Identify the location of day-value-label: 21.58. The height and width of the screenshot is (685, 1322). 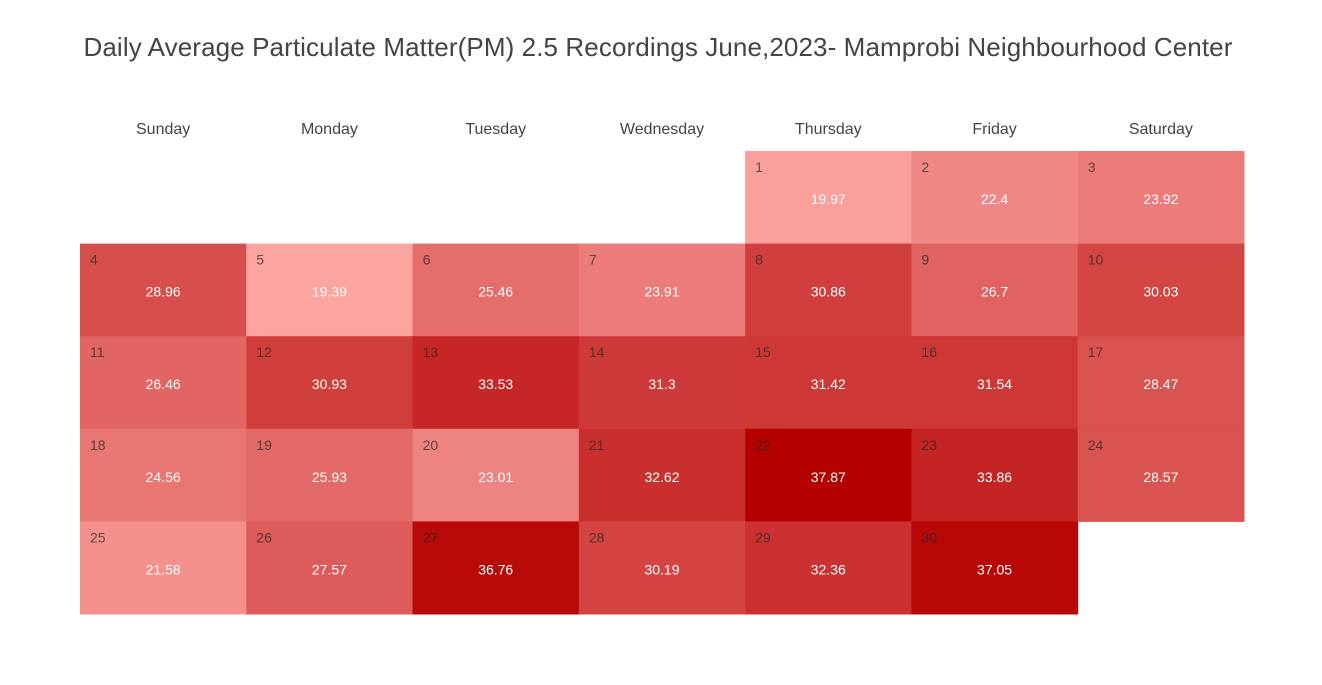
(163, 569).